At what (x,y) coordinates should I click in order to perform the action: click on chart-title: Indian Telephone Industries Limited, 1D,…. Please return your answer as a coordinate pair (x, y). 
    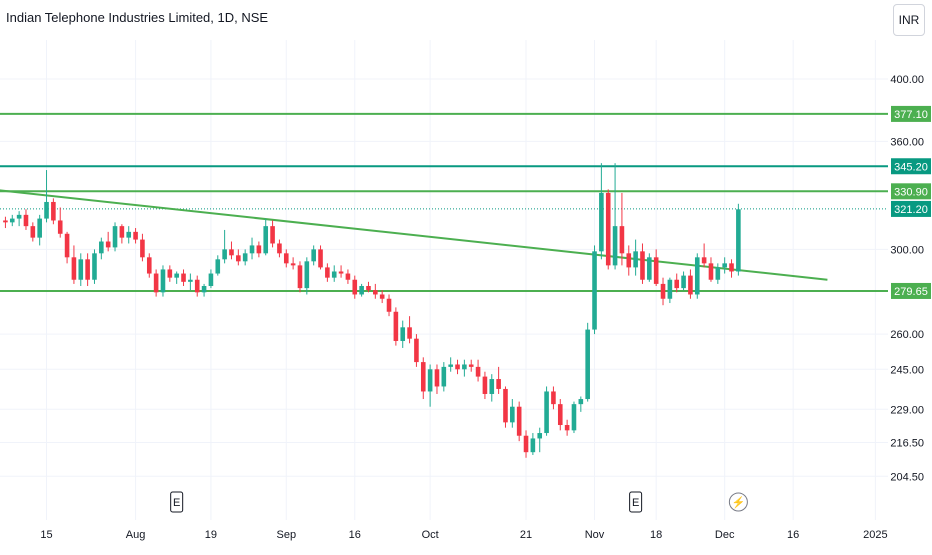
    Looking at the image, I should click on (137, 17).